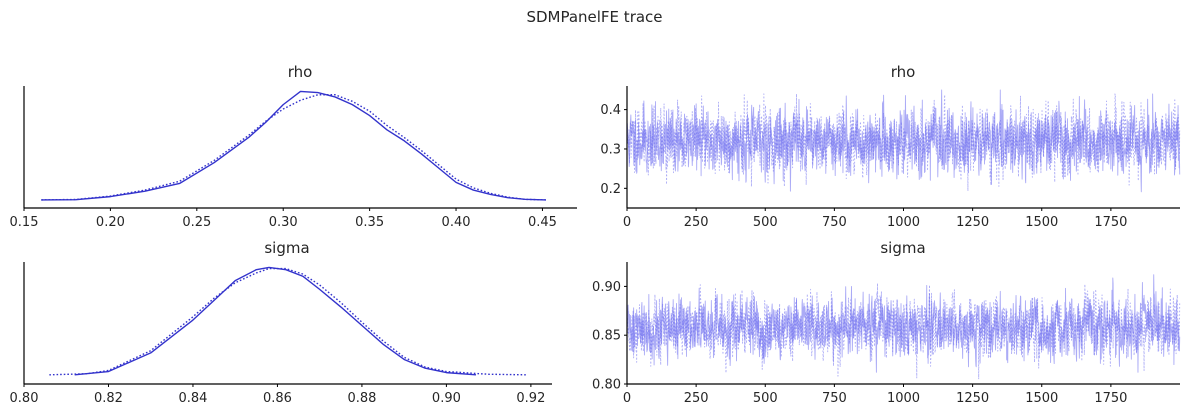  Describe the element at coordinates (108, 398) in the screenshot. I see `sigma-density-x-tick-label: 0.82` at that location.